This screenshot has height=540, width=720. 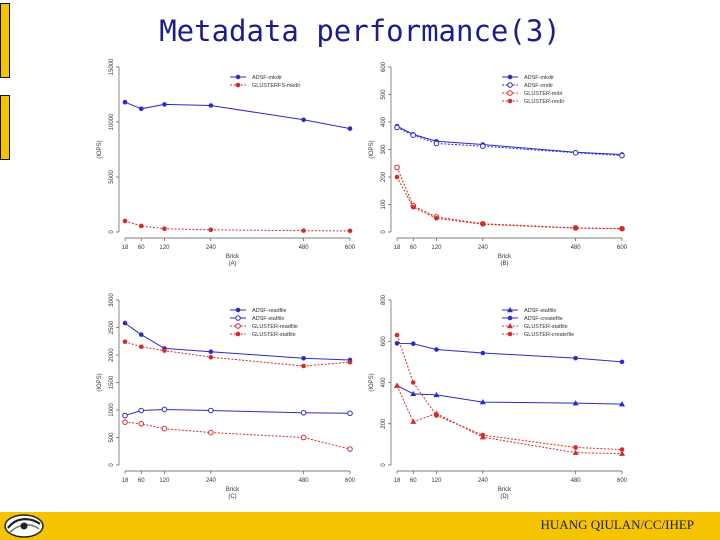 I want to click on y-tick-label: 300, so click(x=384, y=149).